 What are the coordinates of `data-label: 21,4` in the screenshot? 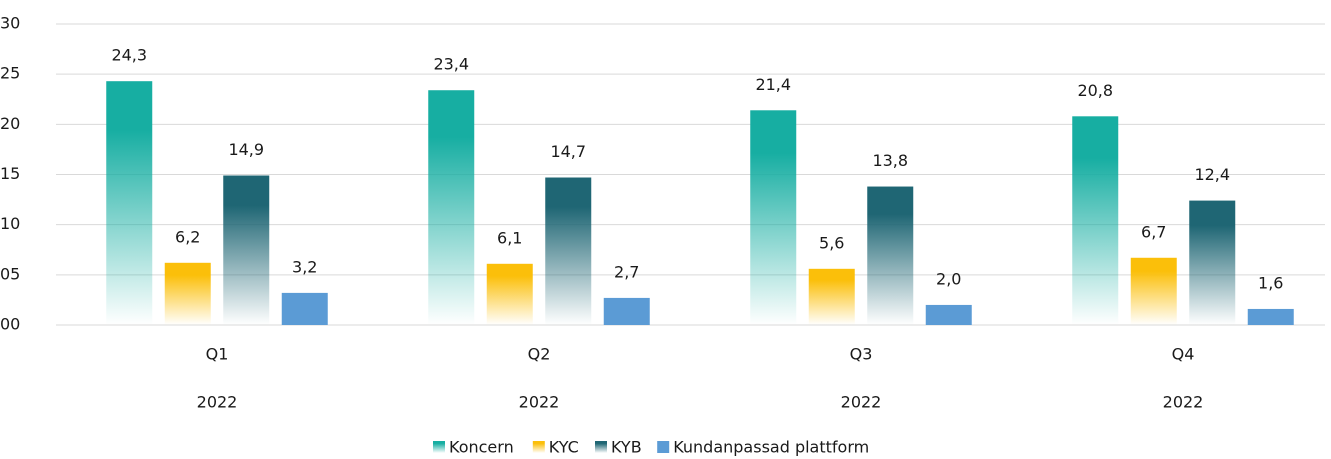 It's located at (773, 84).